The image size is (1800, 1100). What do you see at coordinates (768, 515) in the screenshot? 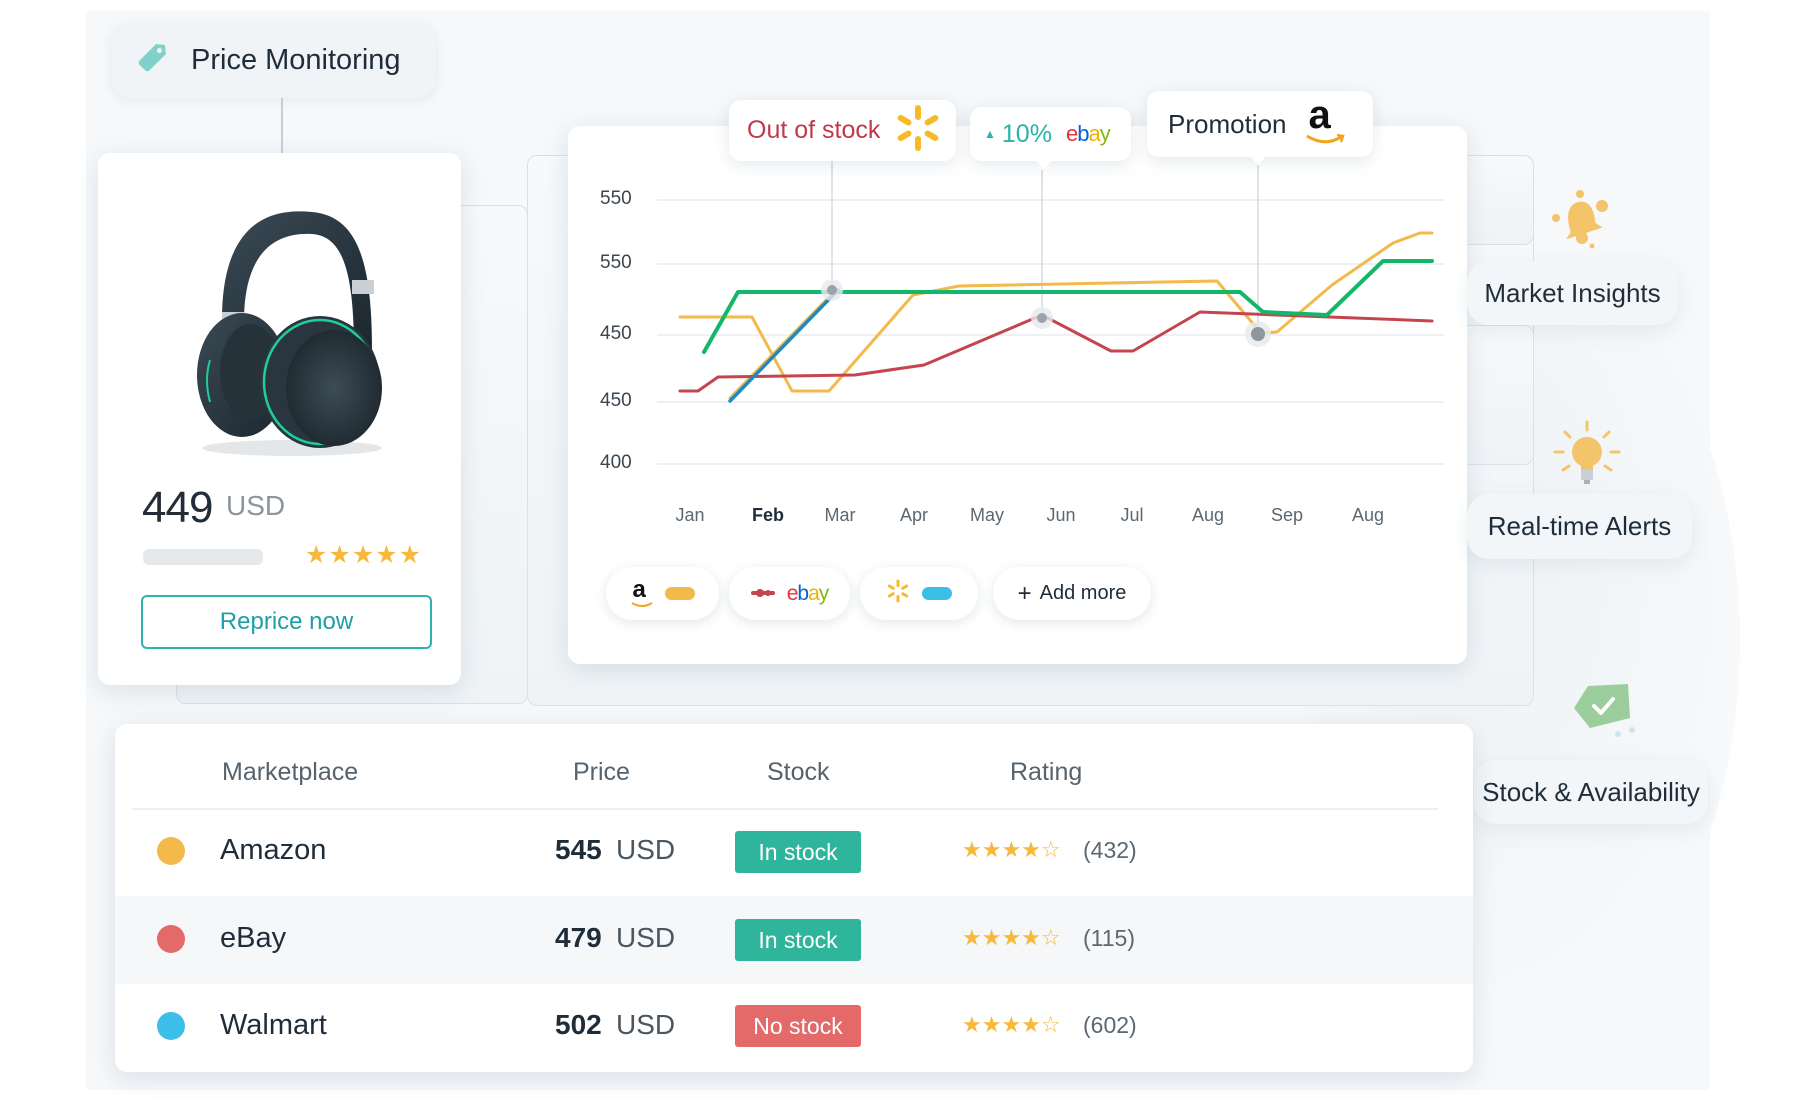
I see `x-tick-selected: Feb` at bounding box center [768, 515].